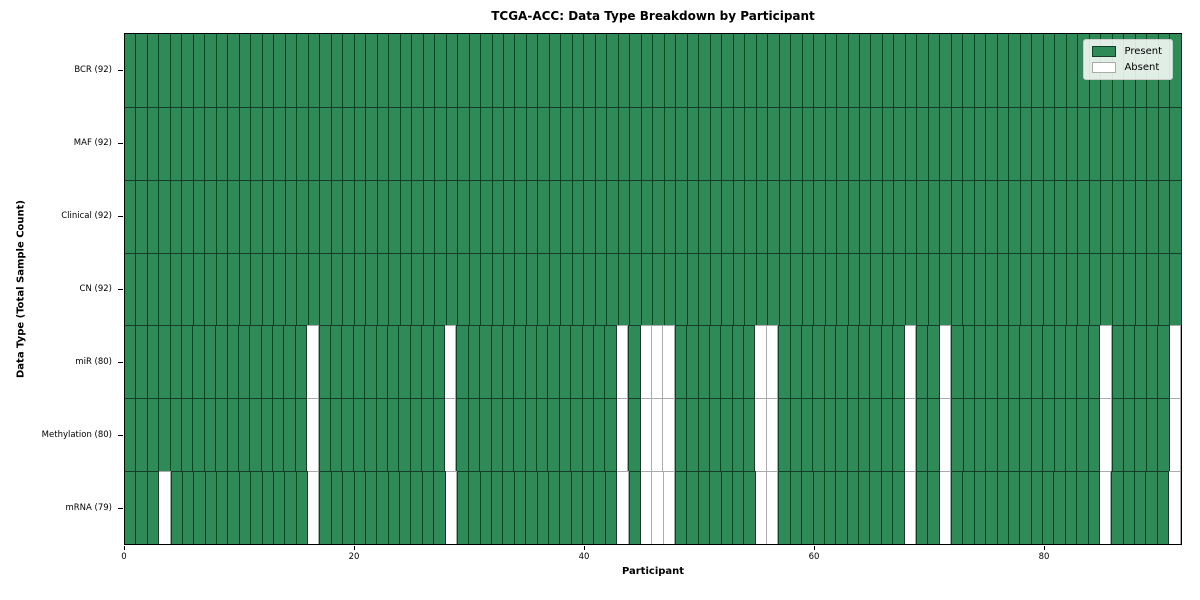 This screenshot has width=1200, height=600. Describe the element at coordinates (1104, 51) in the screenshot. I see `present-swatch-icon` at that location.